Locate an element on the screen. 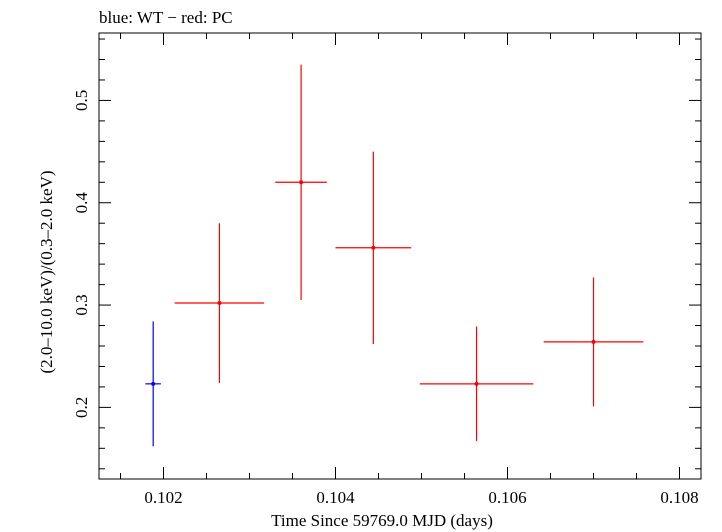 This screenshot has width=722, height=532. y-tick-label: 0.3 is located at coordinates (81, 304).